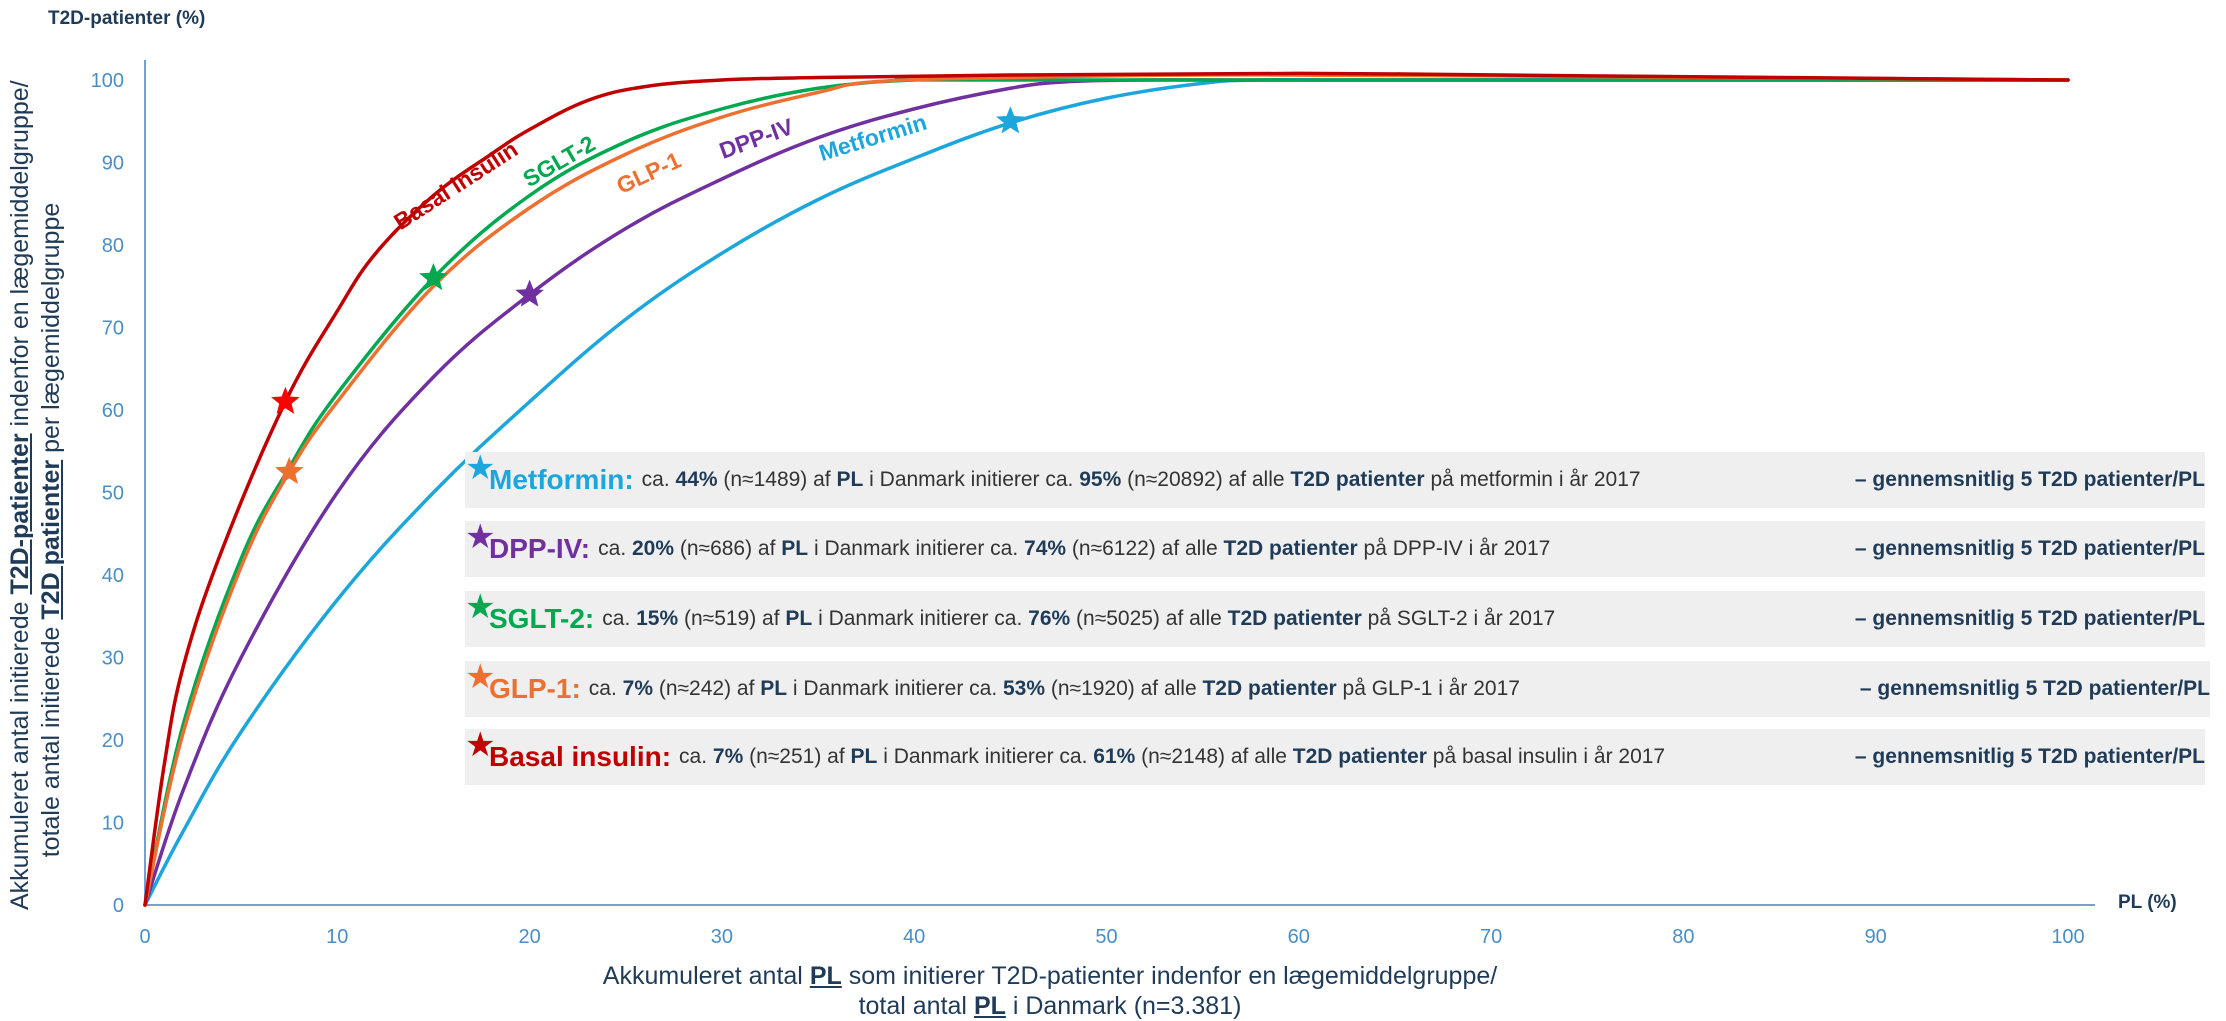  I want to click on x-tick-label: 60, so click(1299, 937).